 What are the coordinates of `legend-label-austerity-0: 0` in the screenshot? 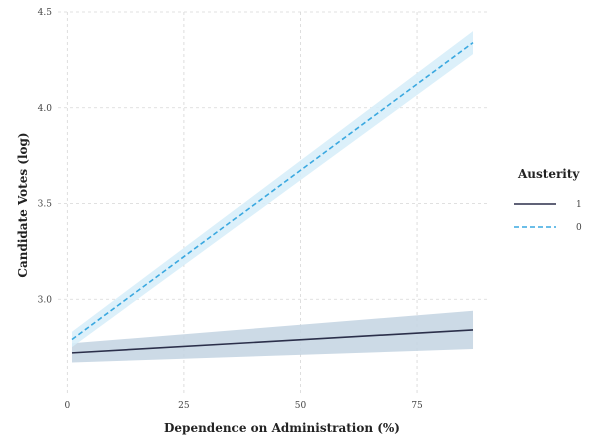 It's located at (579, 228).